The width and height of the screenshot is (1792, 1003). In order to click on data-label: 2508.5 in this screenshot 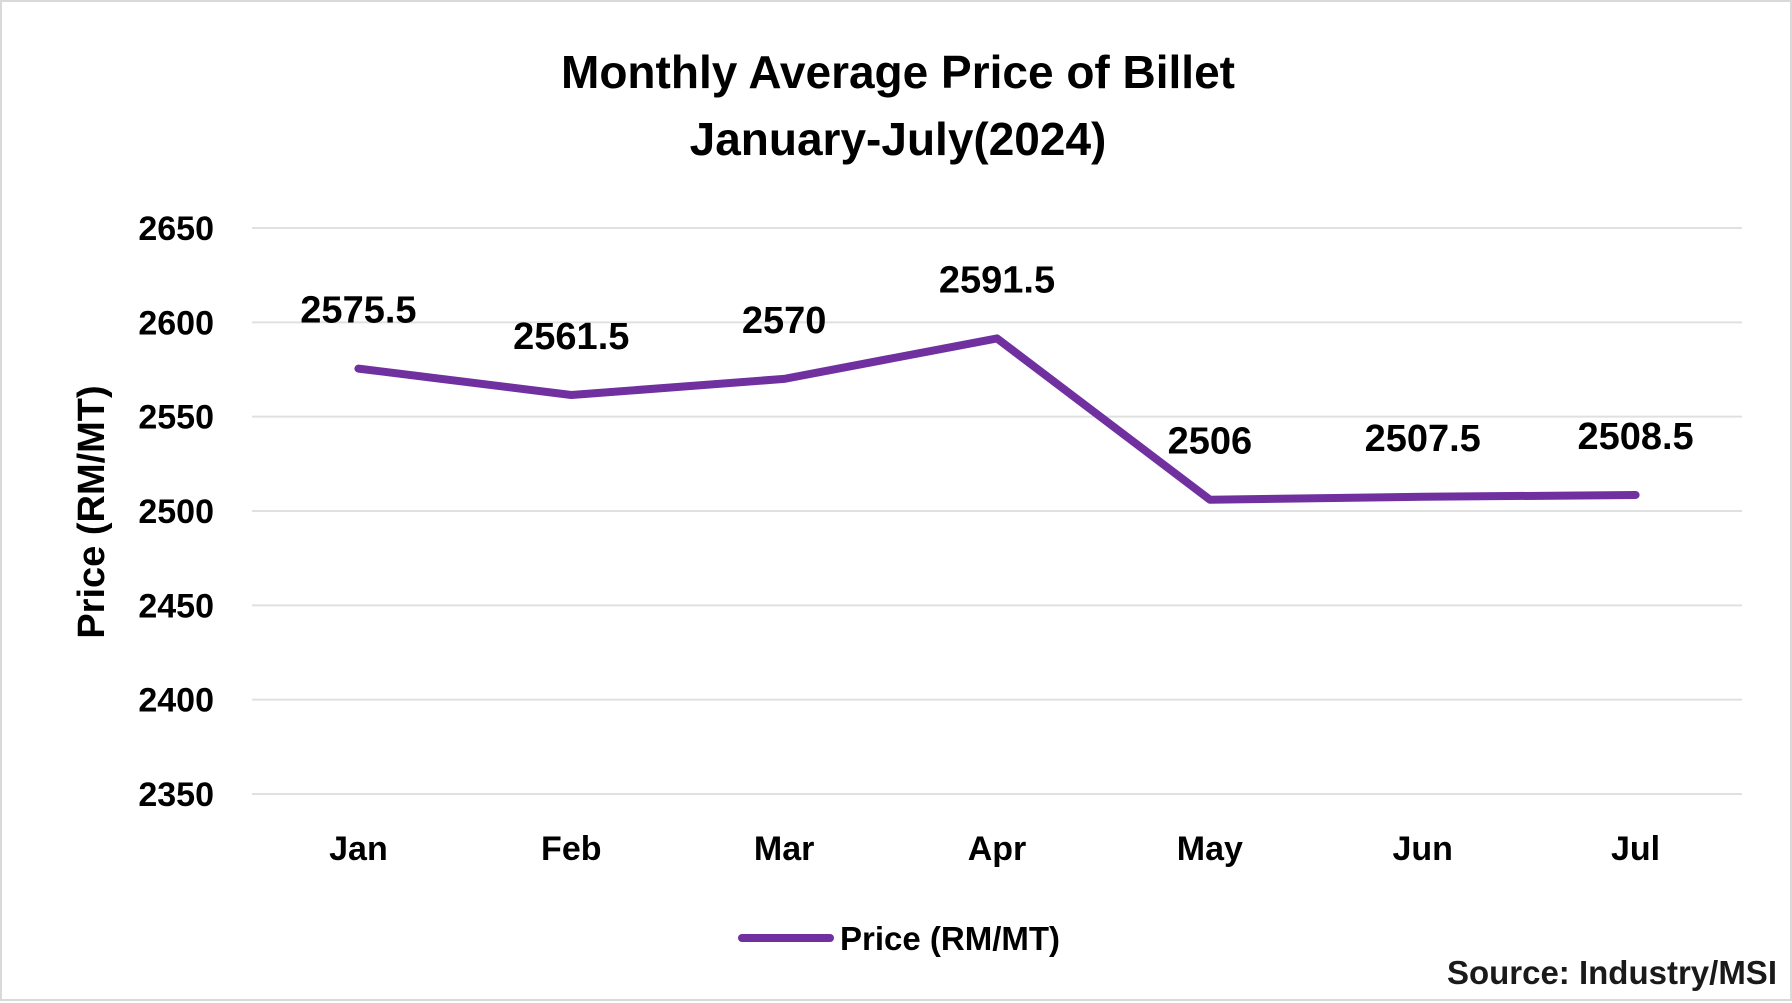, I will do `click(1635, 437)`.